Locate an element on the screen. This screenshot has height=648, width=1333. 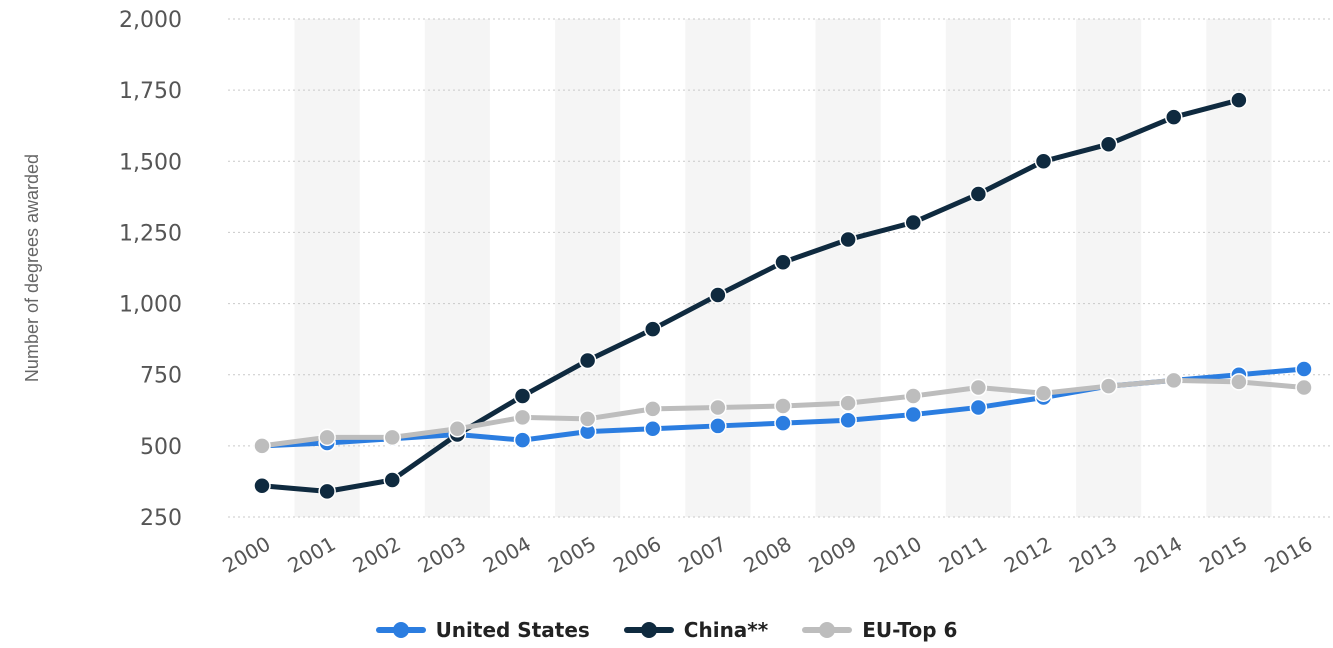
x-tick-label: 2009 is located at coordinates (833, 555).